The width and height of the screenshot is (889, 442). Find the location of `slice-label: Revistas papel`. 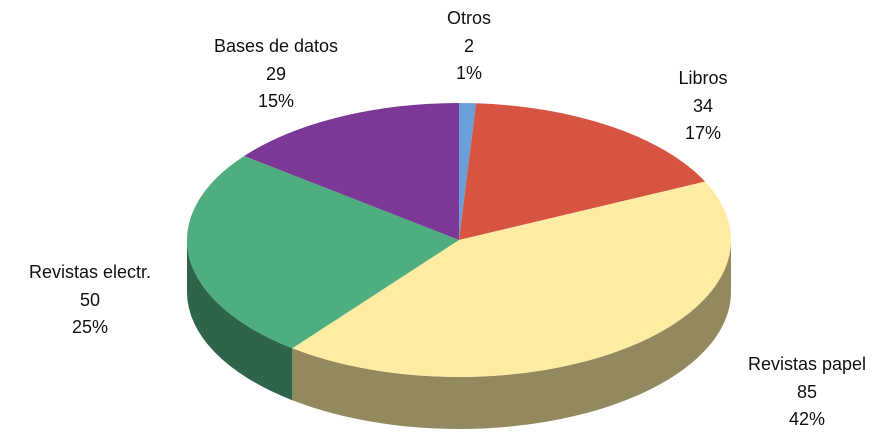

slice-label: Revistas papel is located at coordinates (807, 364).